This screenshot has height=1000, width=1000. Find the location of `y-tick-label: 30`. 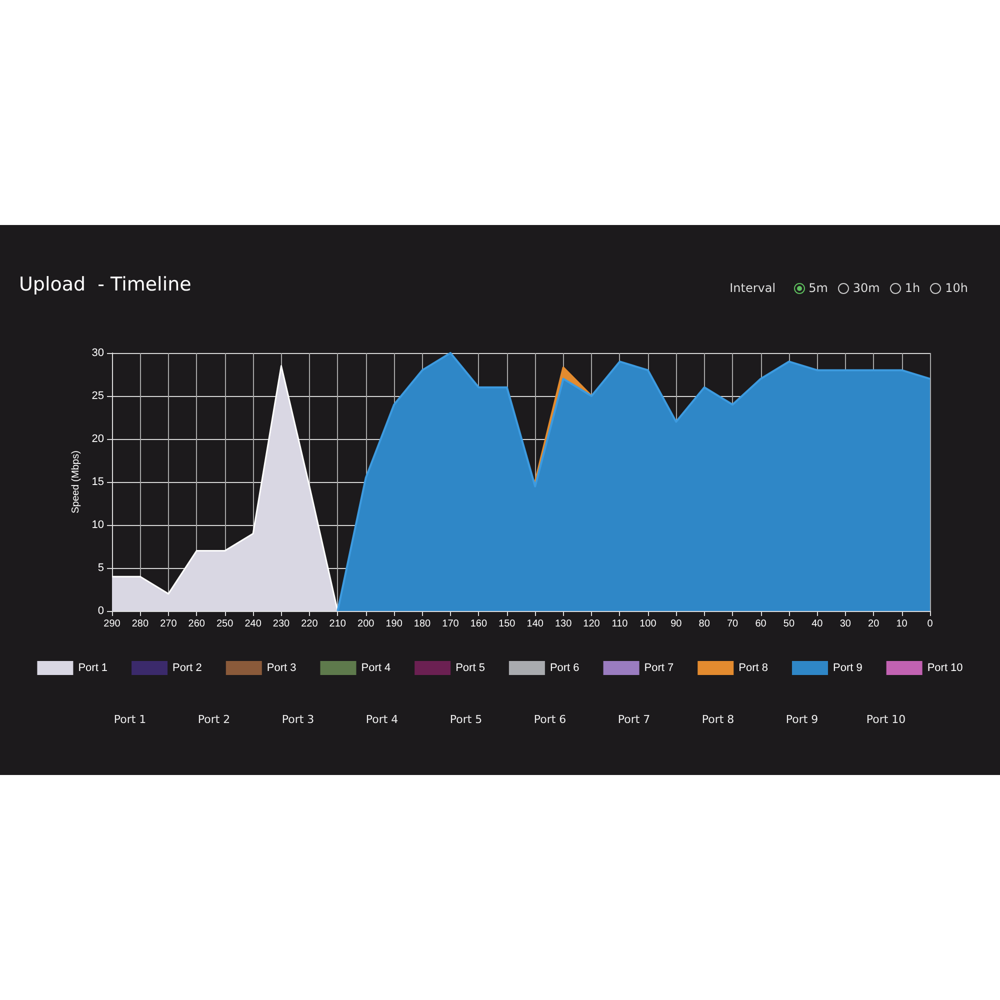

y-tick-label: 30 is located at coordinates (98, 353).